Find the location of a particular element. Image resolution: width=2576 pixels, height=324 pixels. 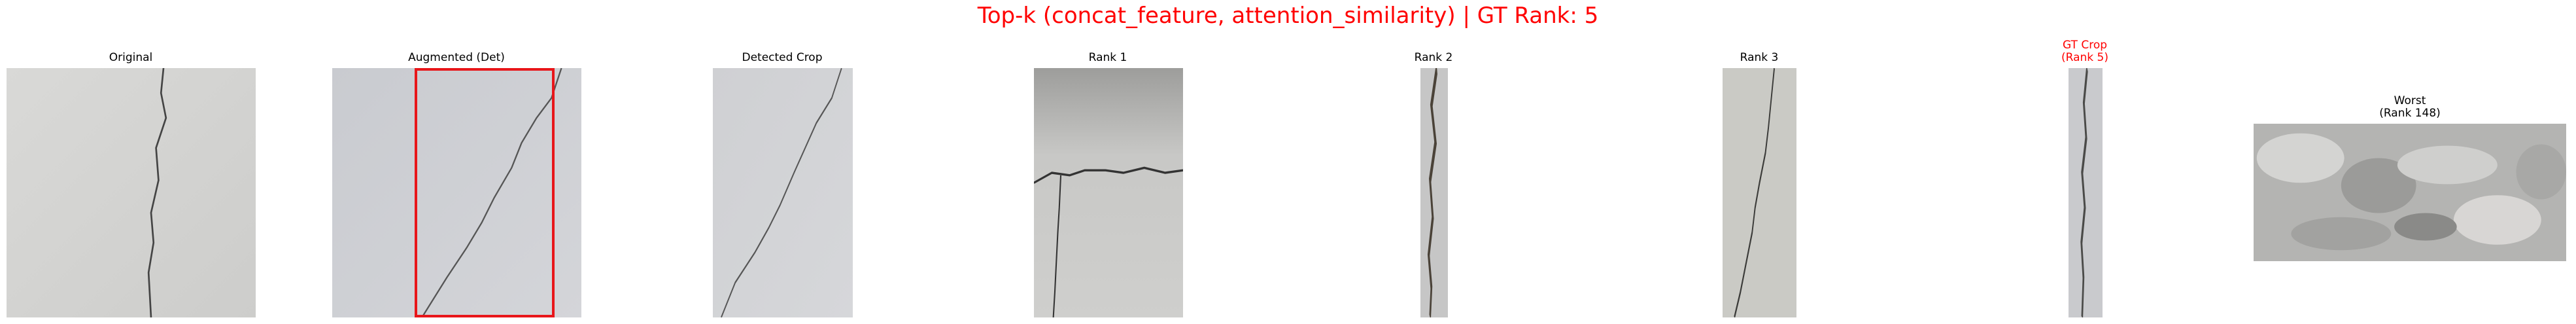

detection-bounding-box is located at coordinates (485, 192).